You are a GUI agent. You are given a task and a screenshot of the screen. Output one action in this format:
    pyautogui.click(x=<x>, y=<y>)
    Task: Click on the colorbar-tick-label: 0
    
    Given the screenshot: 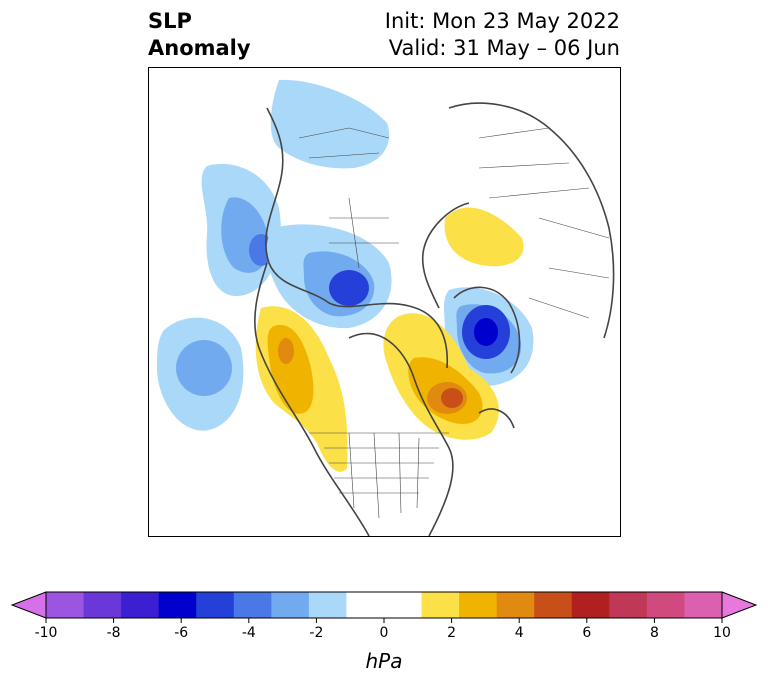 What is the action you would take?
    pyautogui.click(x=384, y=633)
    